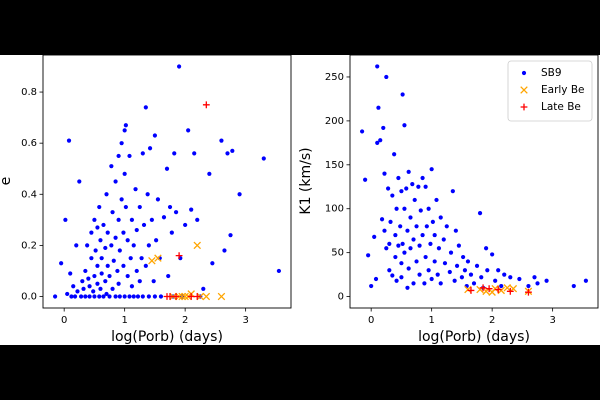 The image size is (600, 400). I want to click on k1-y-tick-label-1: 50, so click(337, 253).